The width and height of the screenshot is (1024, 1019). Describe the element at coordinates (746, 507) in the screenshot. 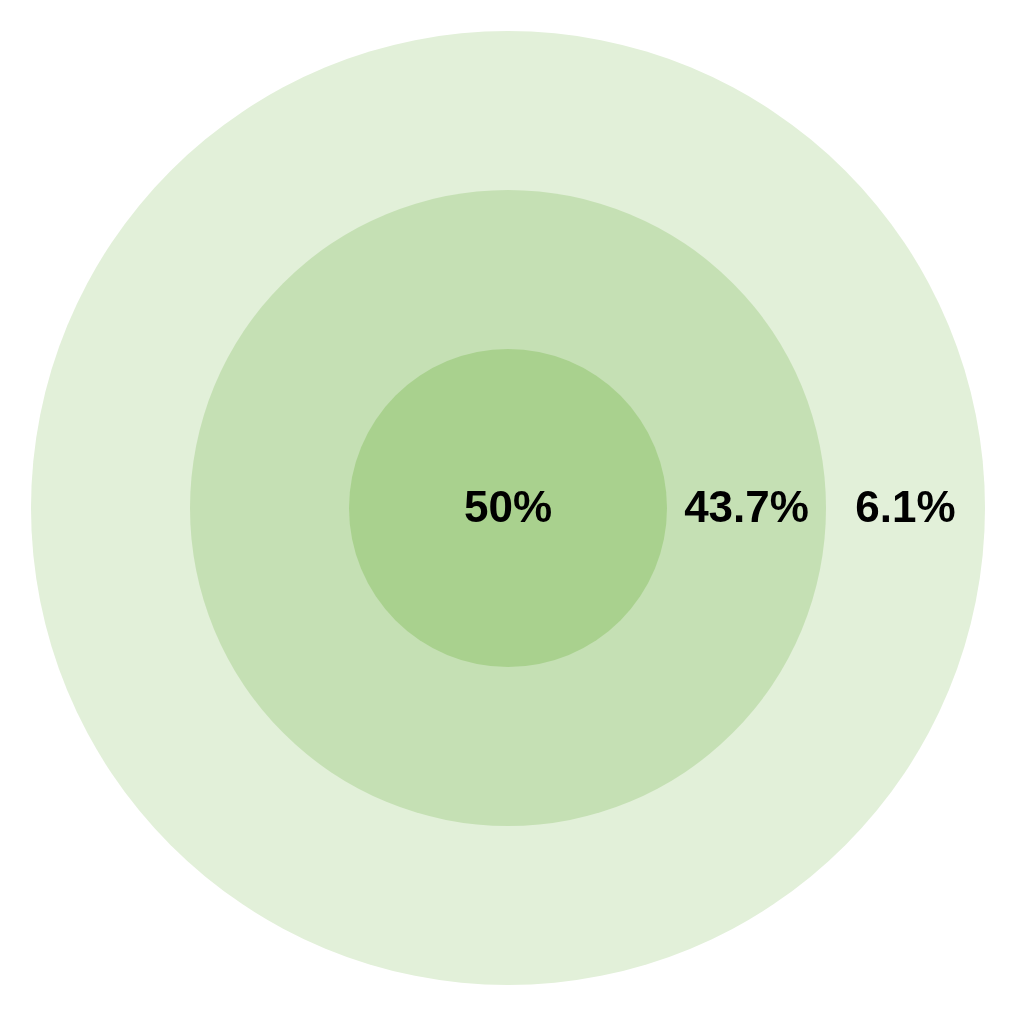

I see `data-label: 43.7%` at that location.